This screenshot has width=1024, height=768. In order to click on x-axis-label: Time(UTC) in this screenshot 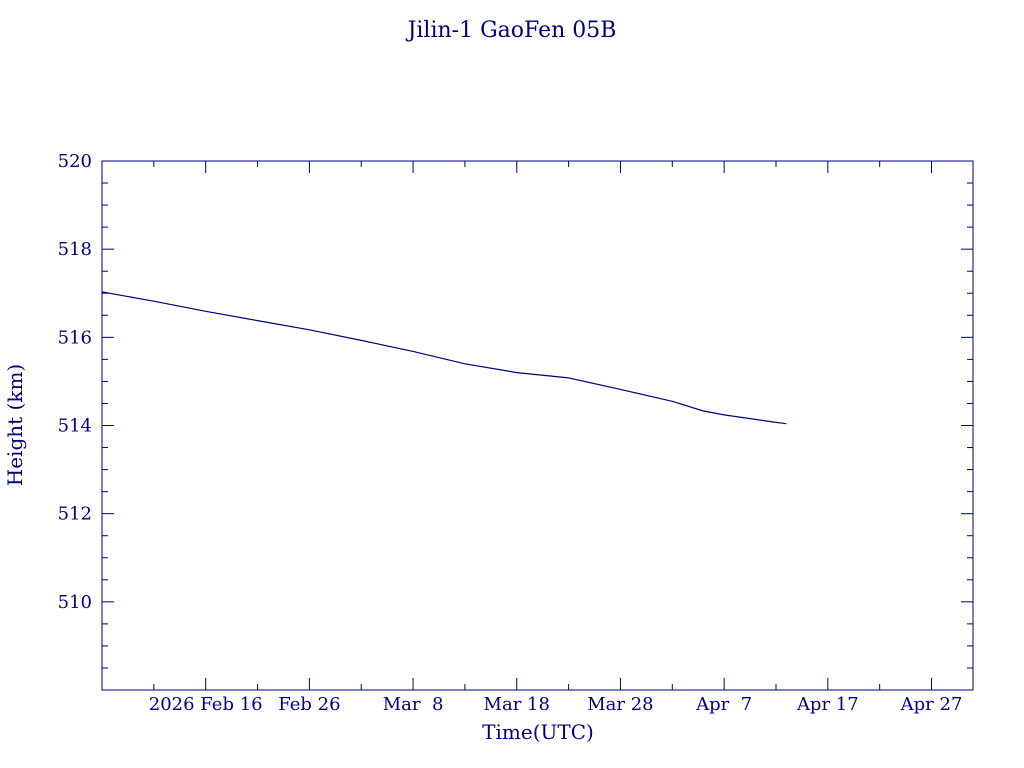, I will do `click(538, 732)`.